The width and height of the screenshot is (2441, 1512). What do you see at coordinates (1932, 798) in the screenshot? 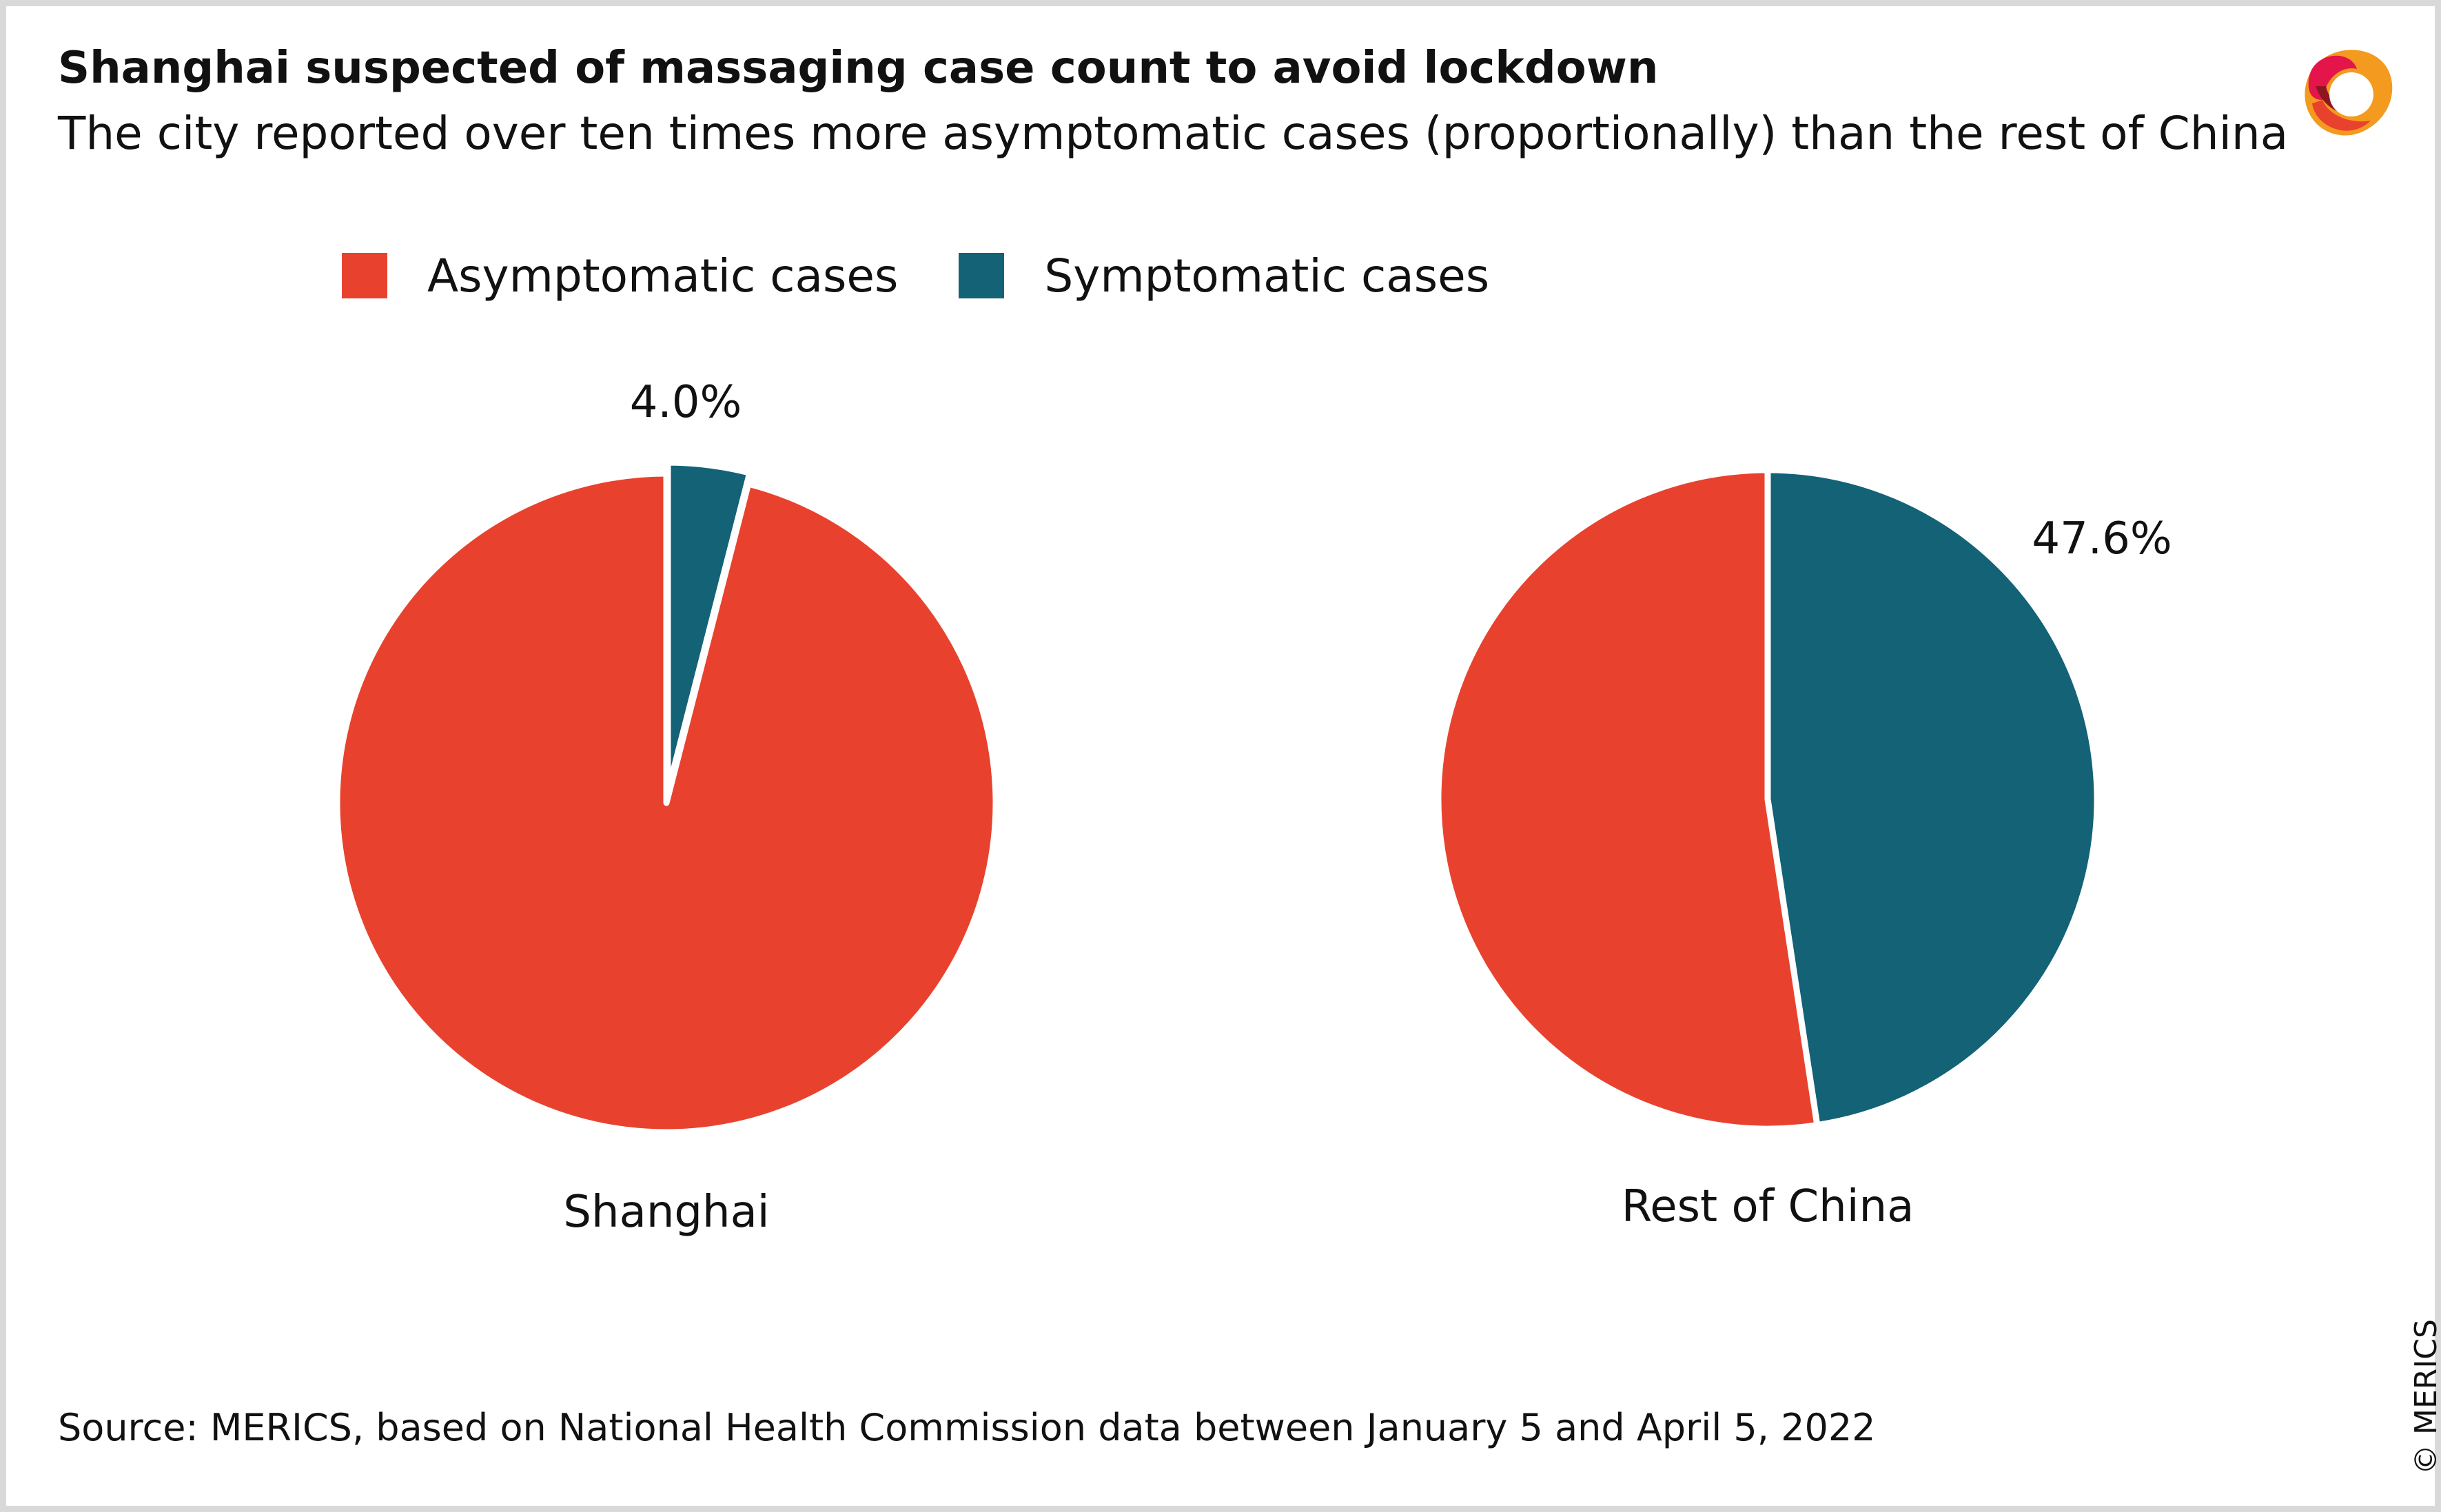
I see `pie-slice-symptomatic-cases` at bounding box center [1932, 798].